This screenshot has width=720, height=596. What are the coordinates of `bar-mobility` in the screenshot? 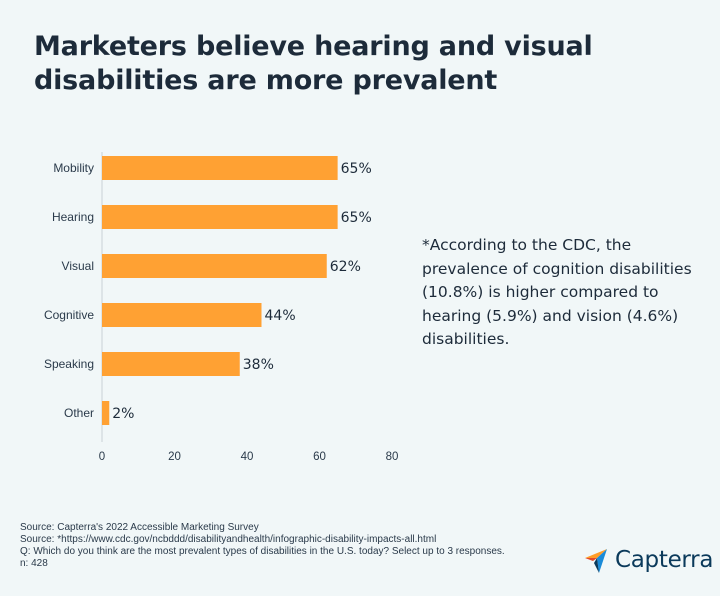 It's located at (220, 168).